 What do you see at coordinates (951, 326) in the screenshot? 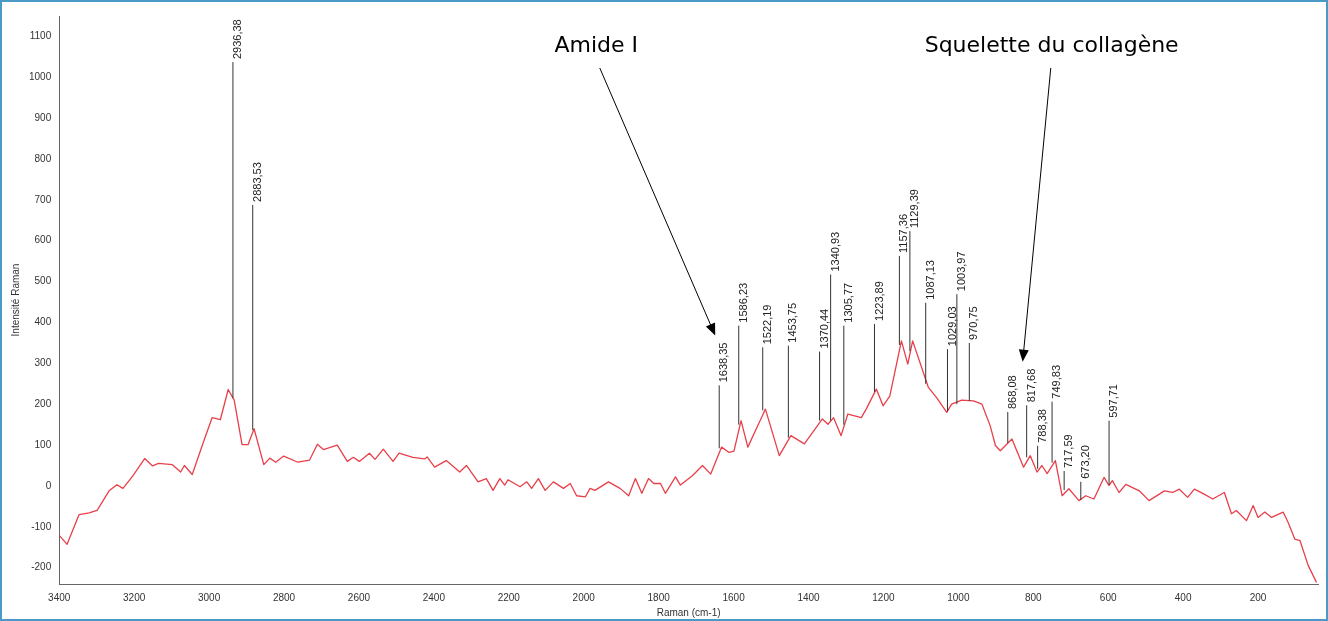
I see `annotation: 1029,03` at bounding box center [951, 326].